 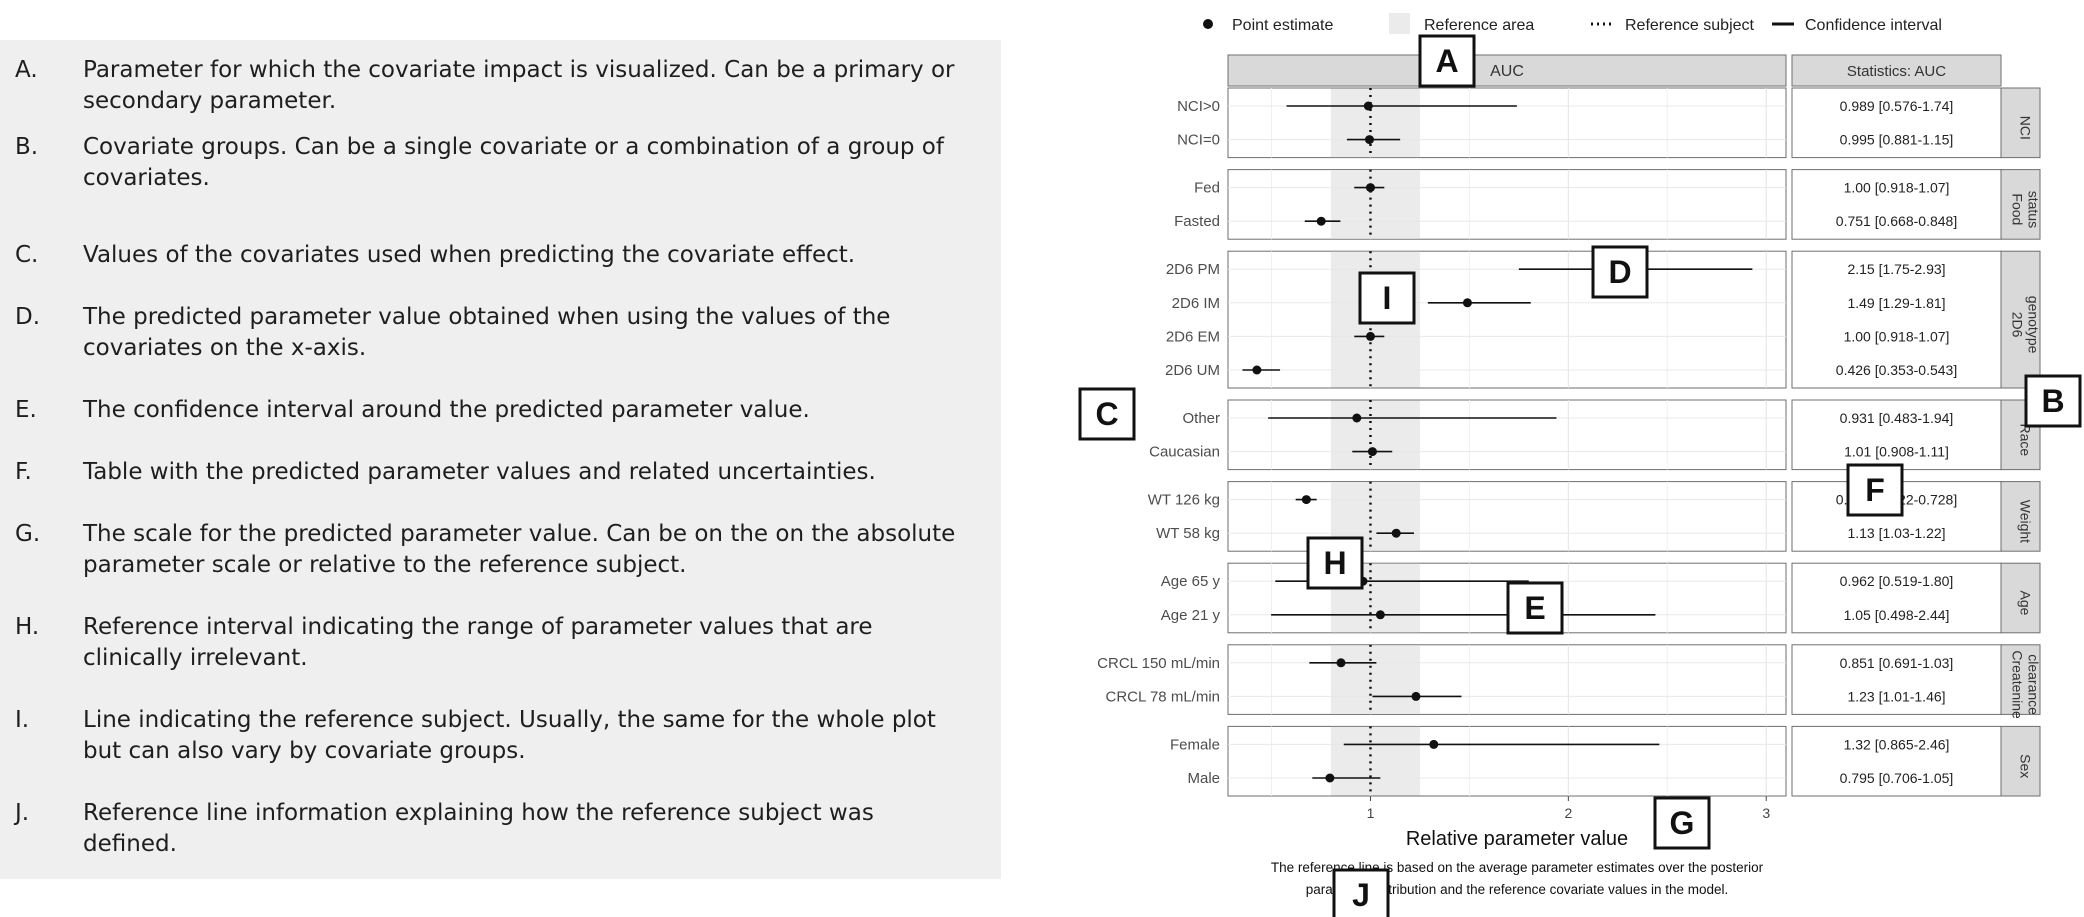 What do you see at coordinates (1682, 823) in the screenshot?
I see `callout-letter: G` at bounding box center [1682, 823].